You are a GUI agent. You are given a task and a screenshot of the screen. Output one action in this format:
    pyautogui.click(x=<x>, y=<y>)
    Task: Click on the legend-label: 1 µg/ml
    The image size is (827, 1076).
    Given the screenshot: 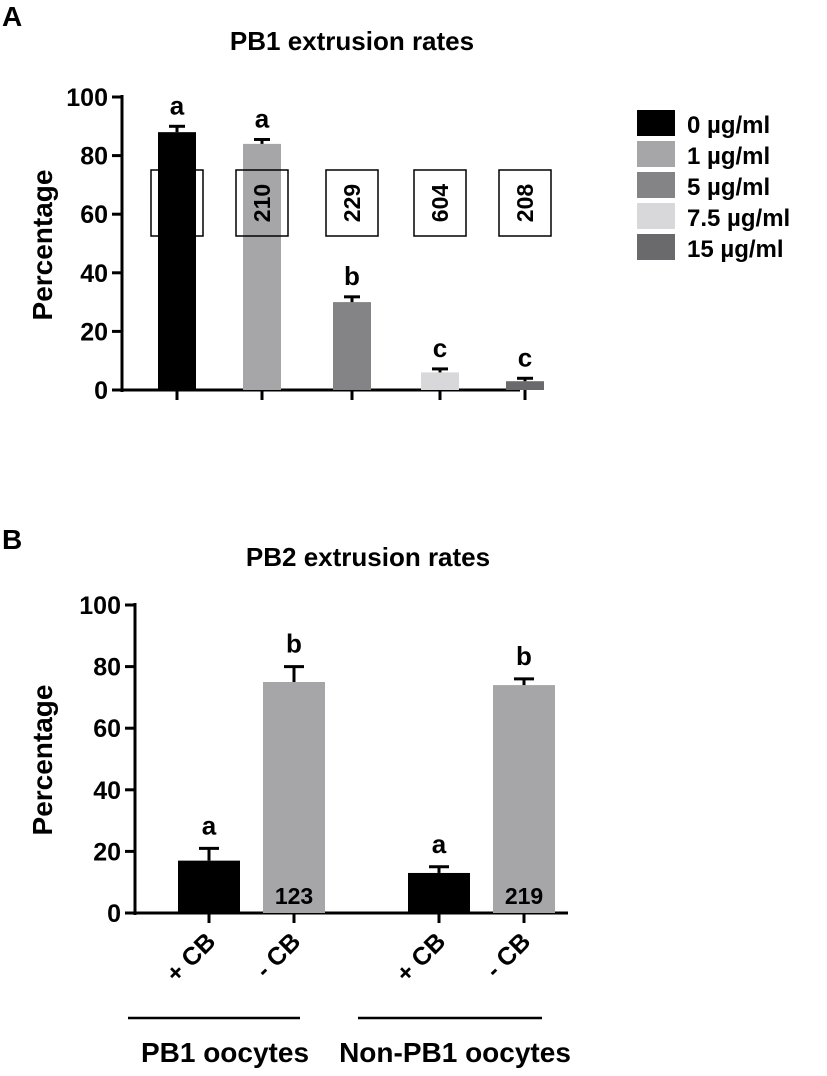 What is the action you would take?
    pyautogui.click(x=728, y=156)
    